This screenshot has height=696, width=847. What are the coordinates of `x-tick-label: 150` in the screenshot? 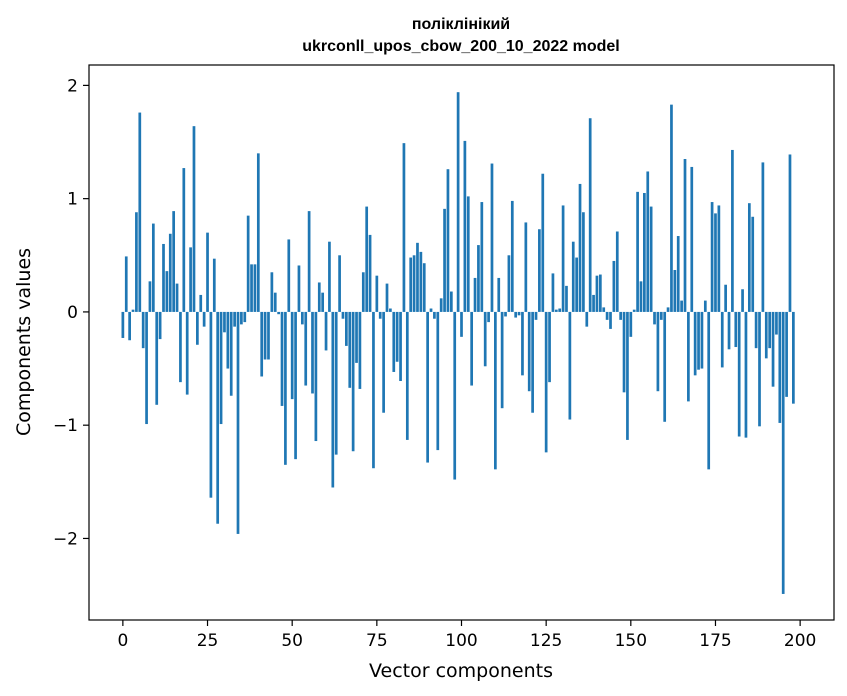 It's located at (631, 641).